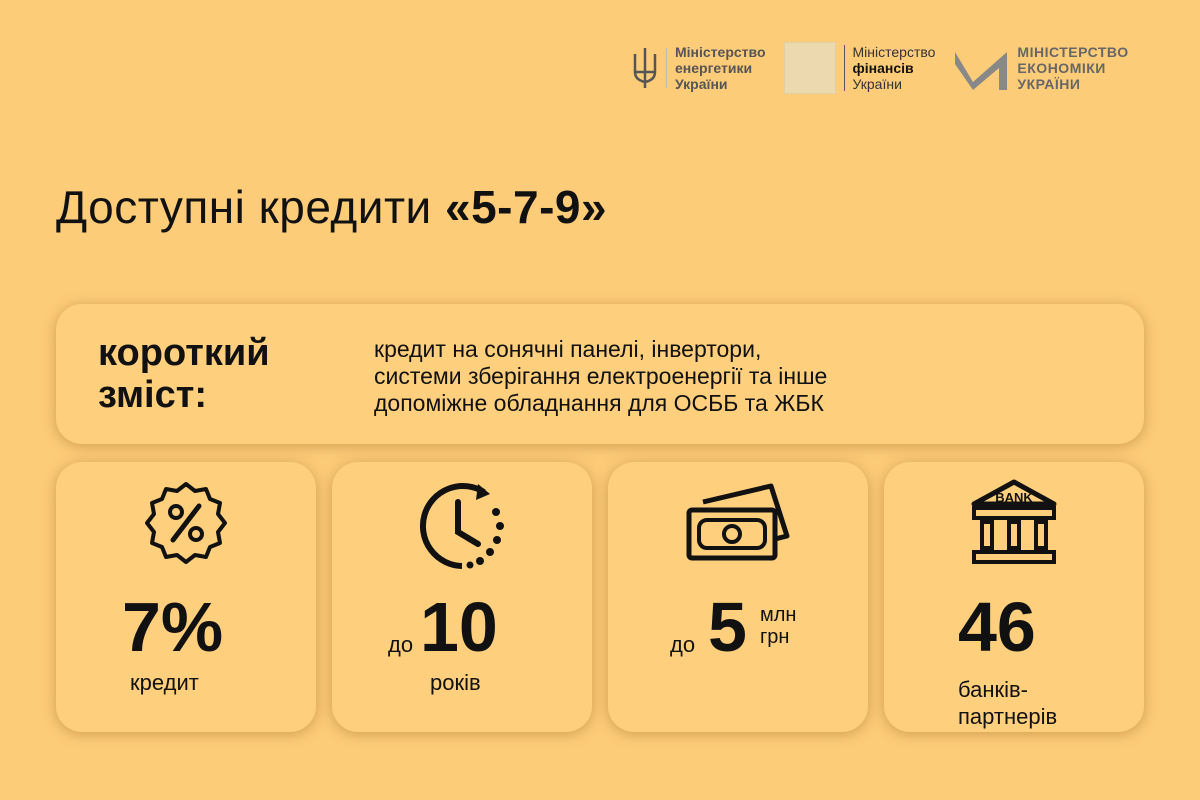 Image resolution: width=1200 pixels, height=800 pixels. Describe the element at coordinates (459, 627) in the screenshot. I see `stat-value: 10` at that location.